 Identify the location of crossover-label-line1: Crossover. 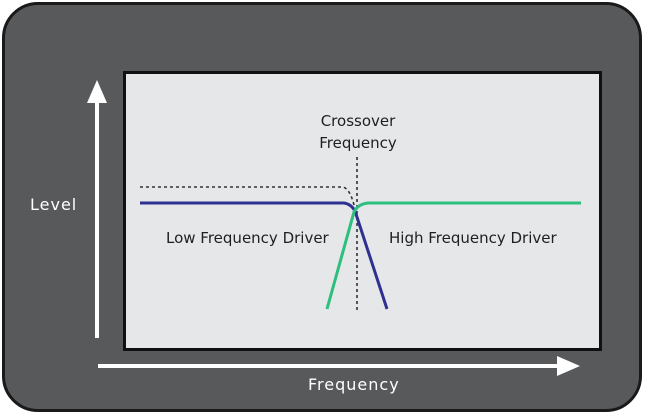
(358, 121).